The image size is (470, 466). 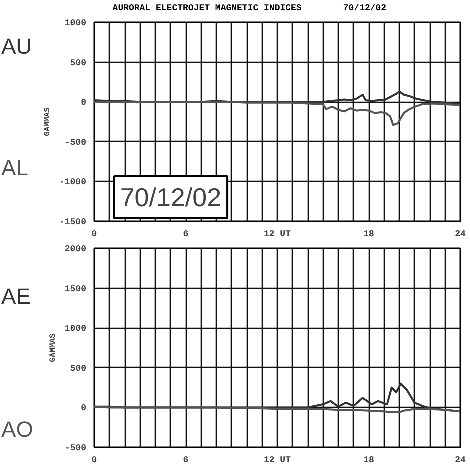 What do you see at coordinates (16, 296) in the screenshot?
I see `text: AE` at bounding box center [16, 296].